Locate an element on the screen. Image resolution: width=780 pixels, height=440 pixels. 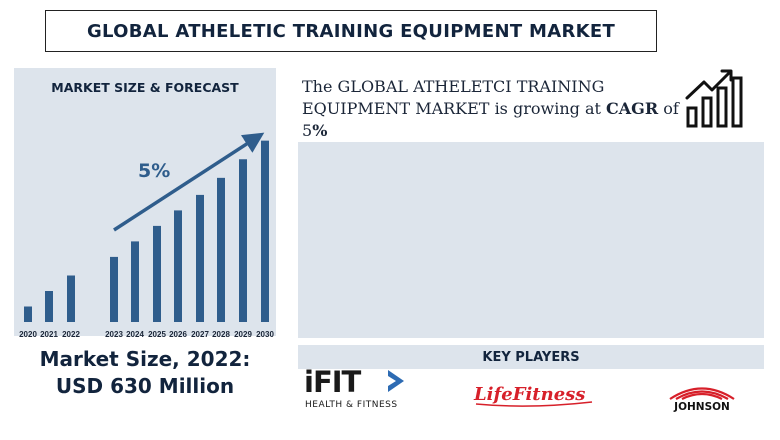
forecast-bar-2025 is located at coordinates (157, 273).